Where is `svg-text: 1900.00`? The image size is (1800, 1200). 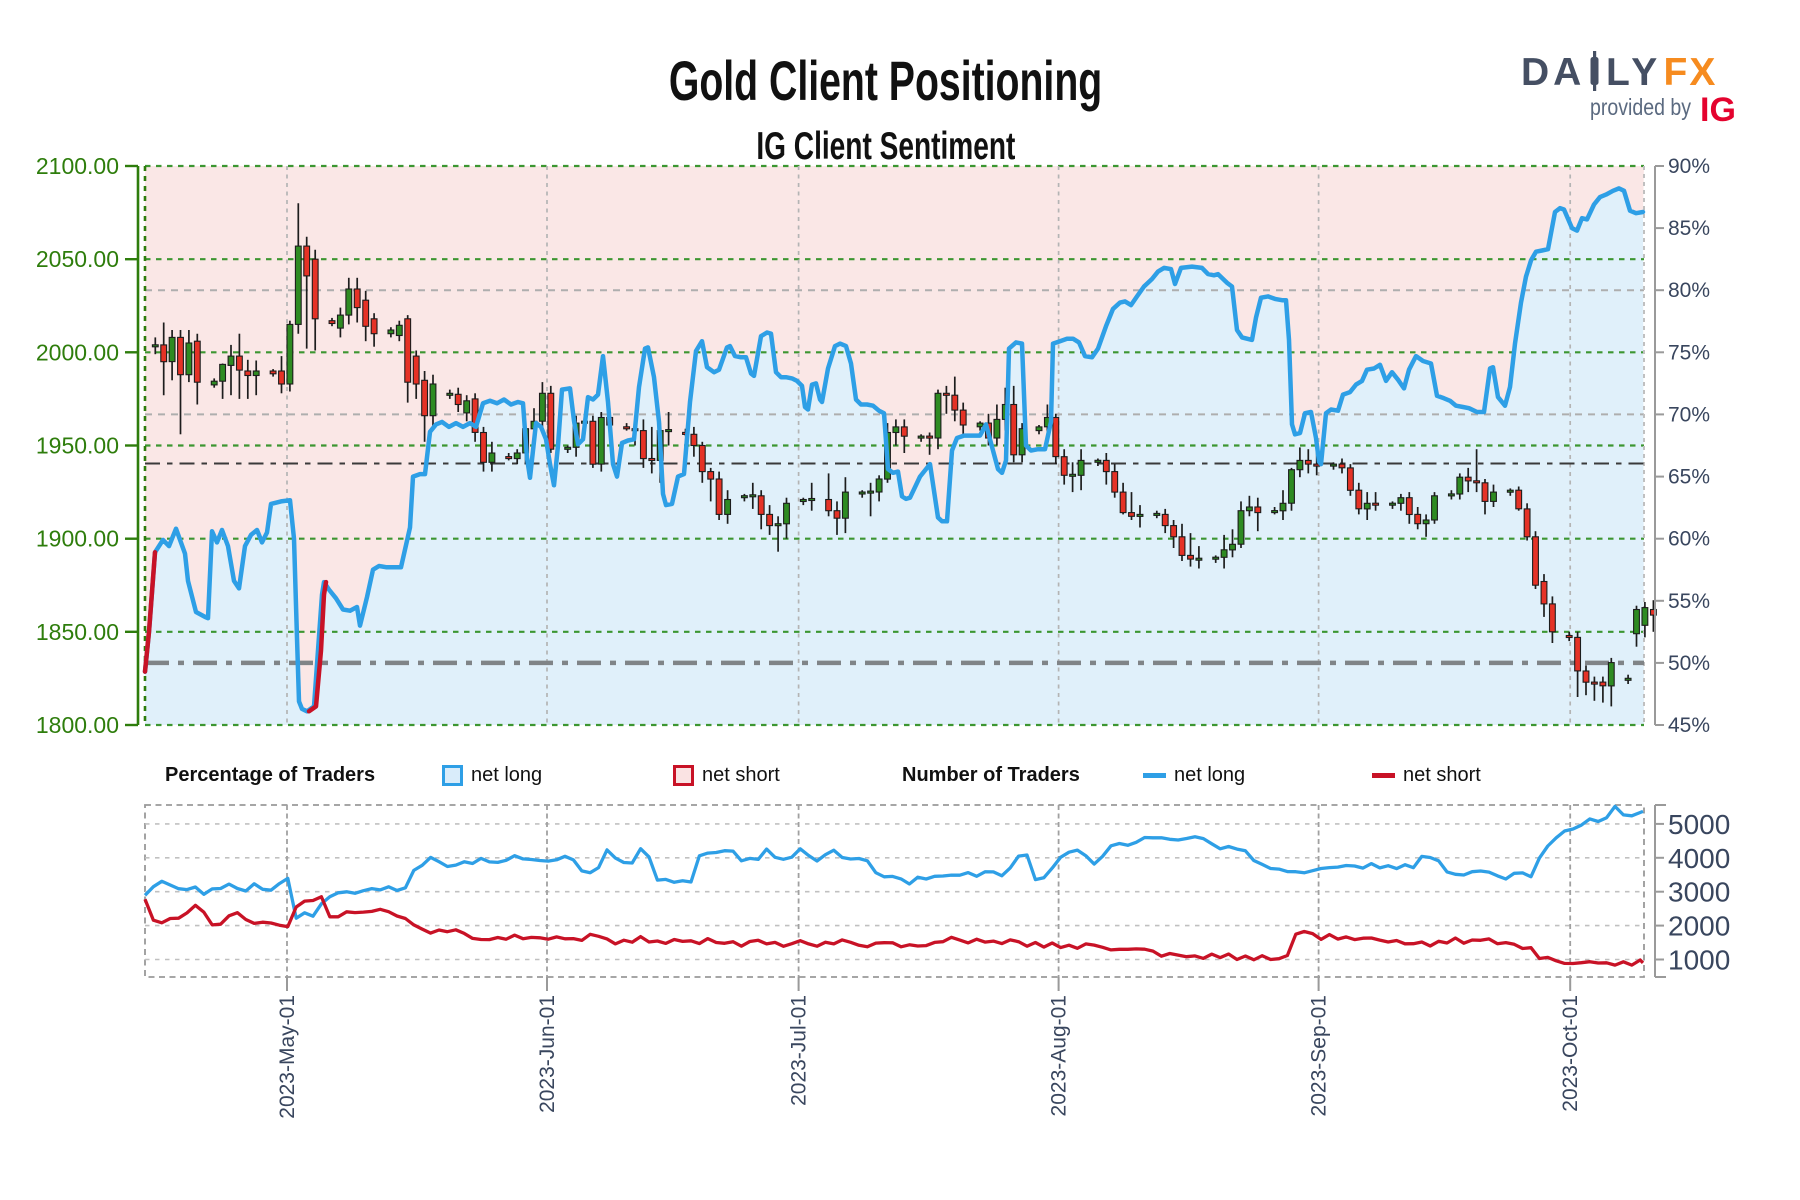
svg-text: 1900.00 is located at coordinates (77, 539).